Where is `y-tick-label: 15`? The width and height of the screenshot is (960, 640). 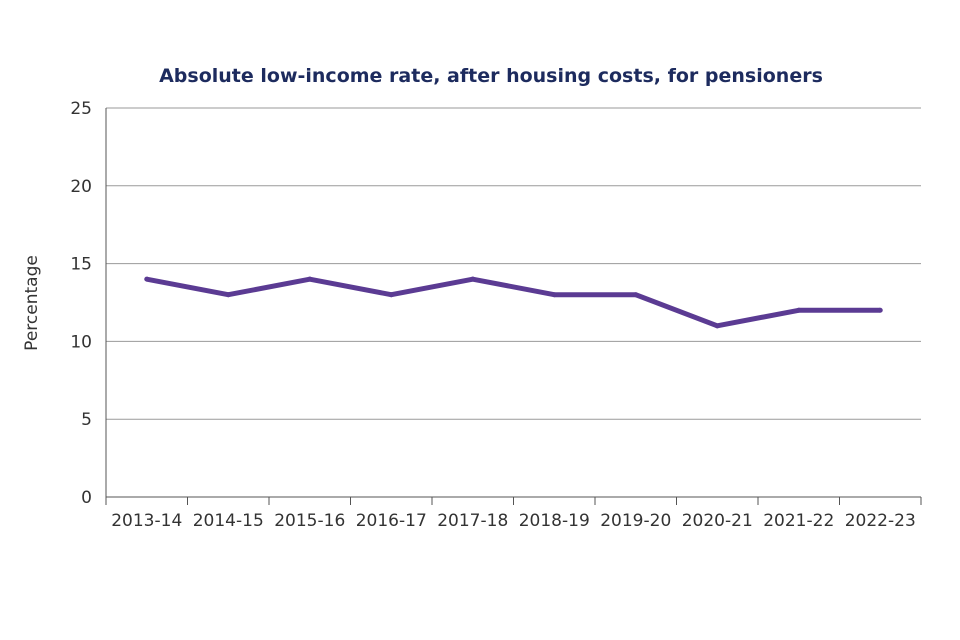 y-tick-label: 15 is located at coordinates (81, 265).